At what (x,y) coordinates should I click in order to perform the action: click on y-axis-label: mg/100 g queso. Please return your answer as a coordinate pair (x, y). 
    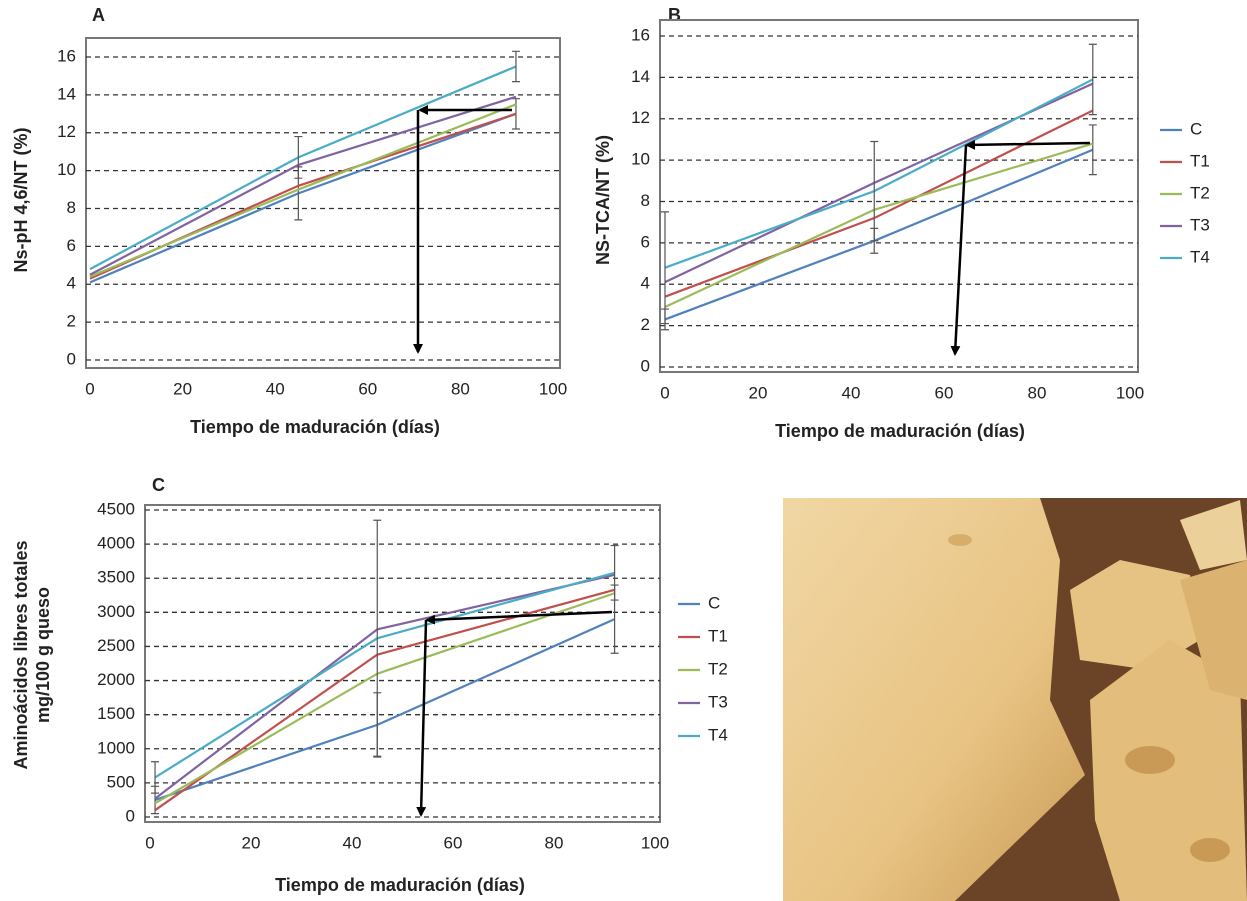
    Looking at the image, I should click on (43, 655).